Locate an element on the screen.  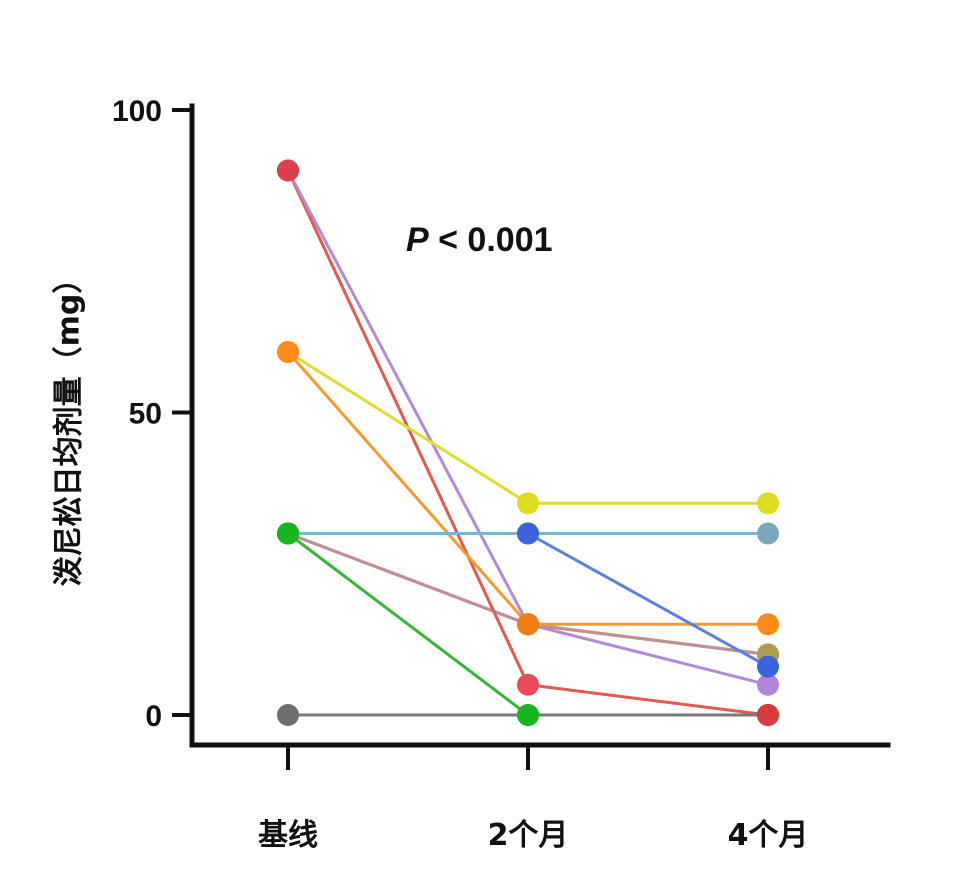
y-ticks: 0 50 100 is located at coordinates (152, 414).